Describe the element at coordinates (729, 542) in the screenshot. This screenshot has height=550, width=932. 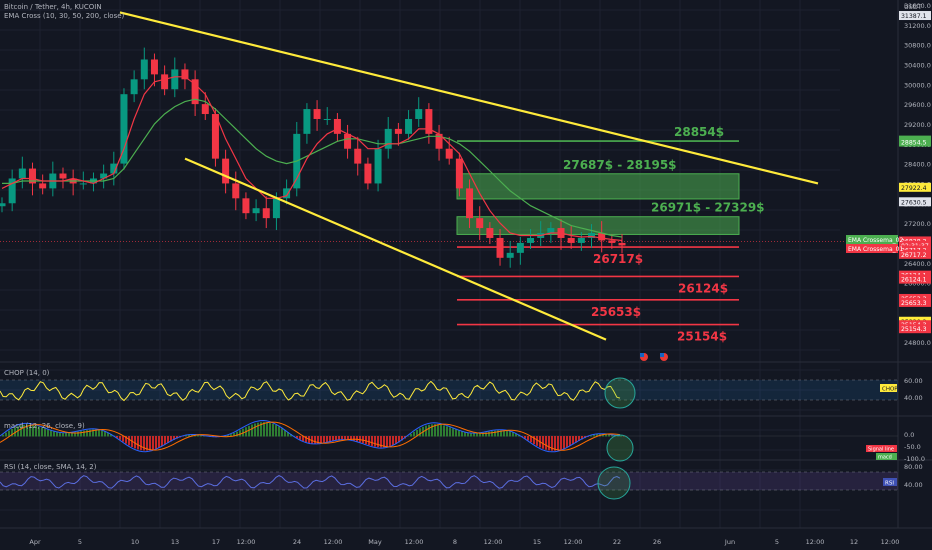
I see `time-tick-label: Jun` at that location.